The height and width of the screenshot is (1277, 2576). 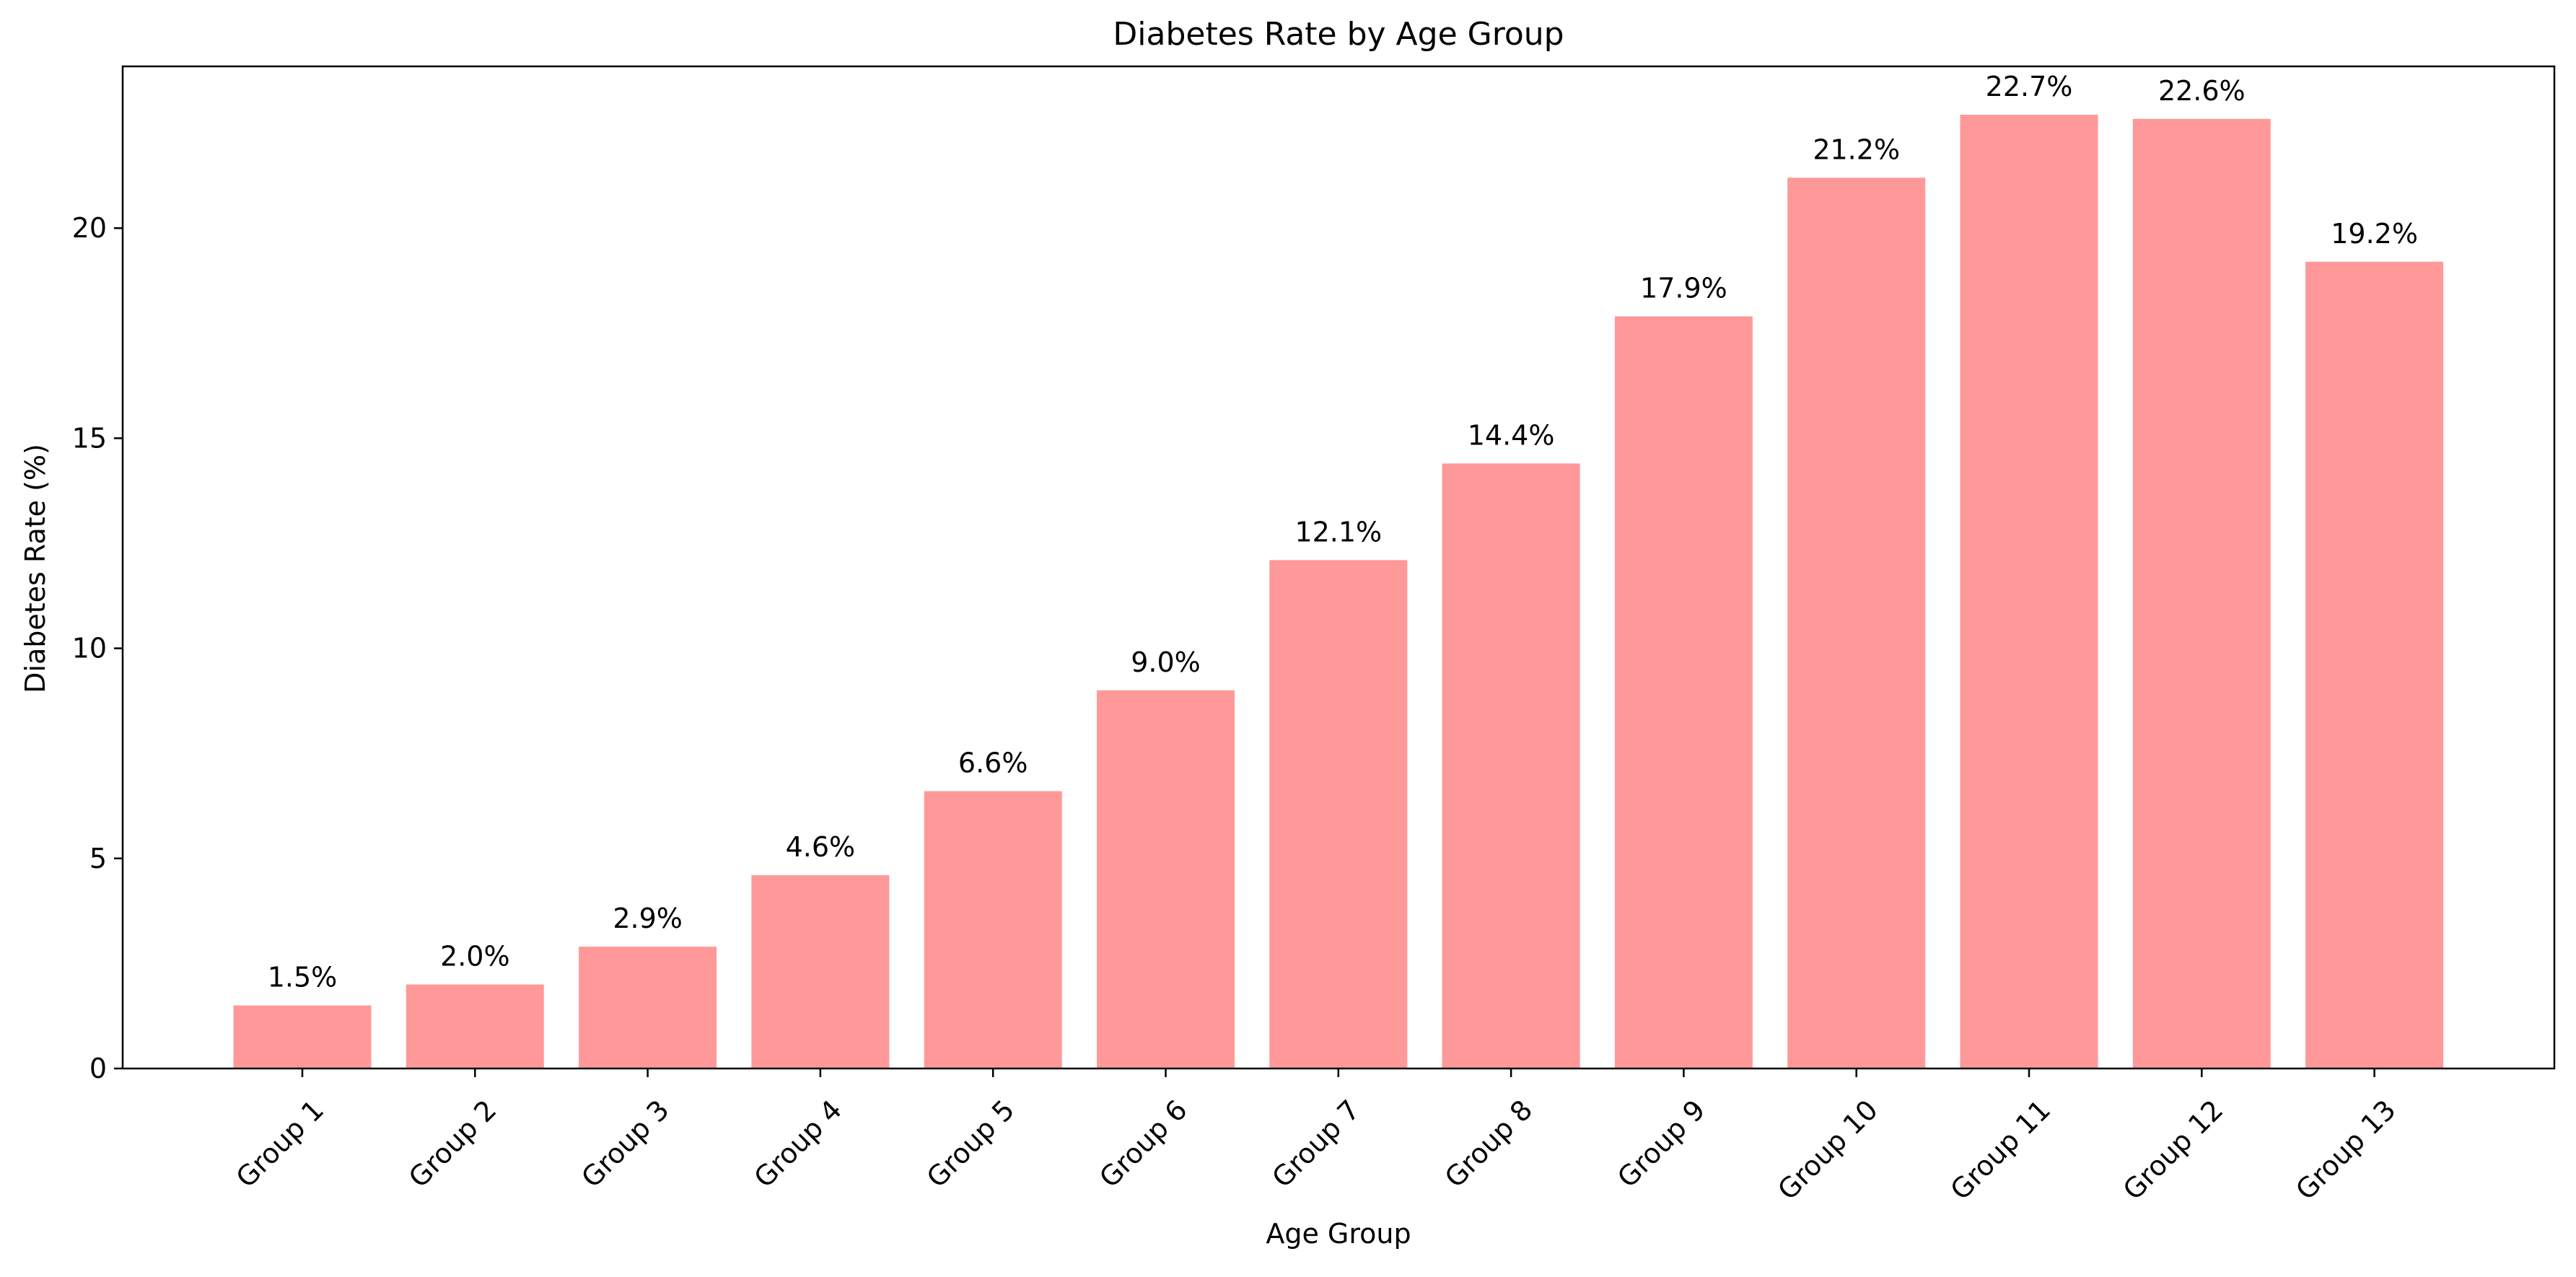 What do you see at coordinates (1489, 1144) in the screenshot?
I see `x-tick-label: Group 8` at bounding box center [1489, 1144].